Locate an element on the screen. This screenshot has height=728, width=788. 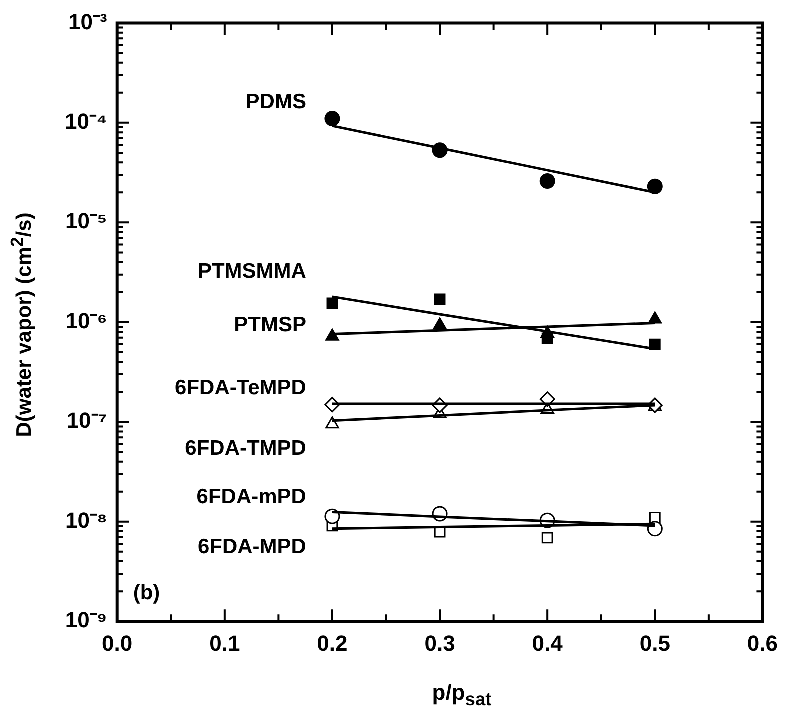
series-label: 6FDA-TeMPD is located at coordinates (240, 388).